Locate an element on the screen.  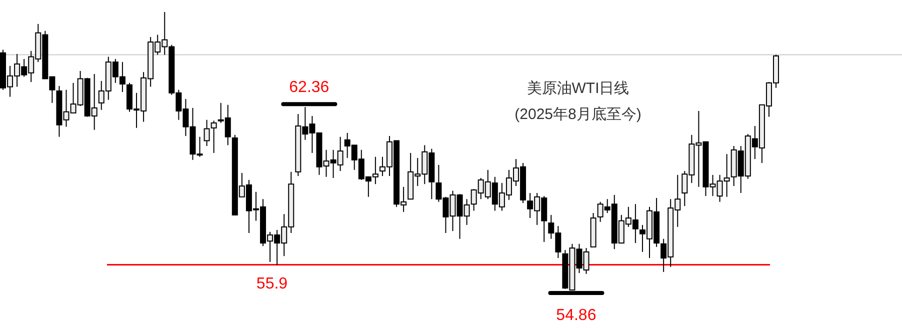
annotation: 55.9 is located at coordinates (272, 284).